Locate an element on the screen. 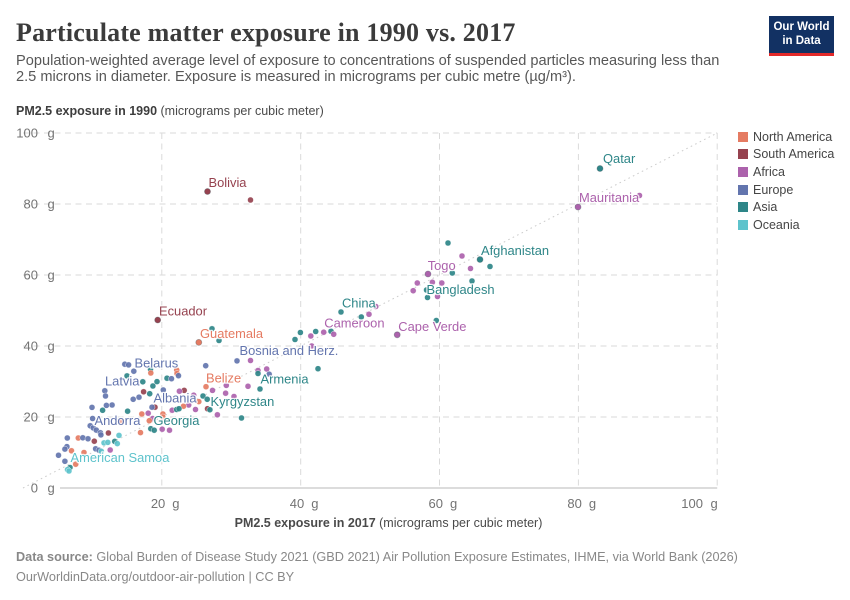  svg-text: Belarus is located at coordinates (157, 363).